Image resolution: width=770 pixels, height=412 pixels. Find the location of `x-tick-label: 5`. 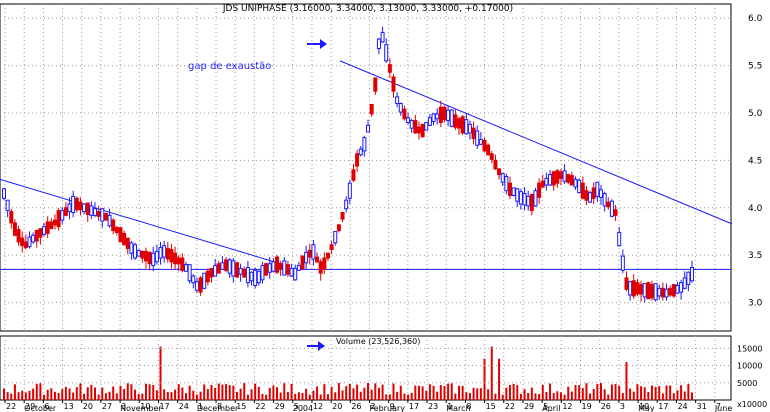

x-tick-label: 5 is located at coordinates (545, 406).